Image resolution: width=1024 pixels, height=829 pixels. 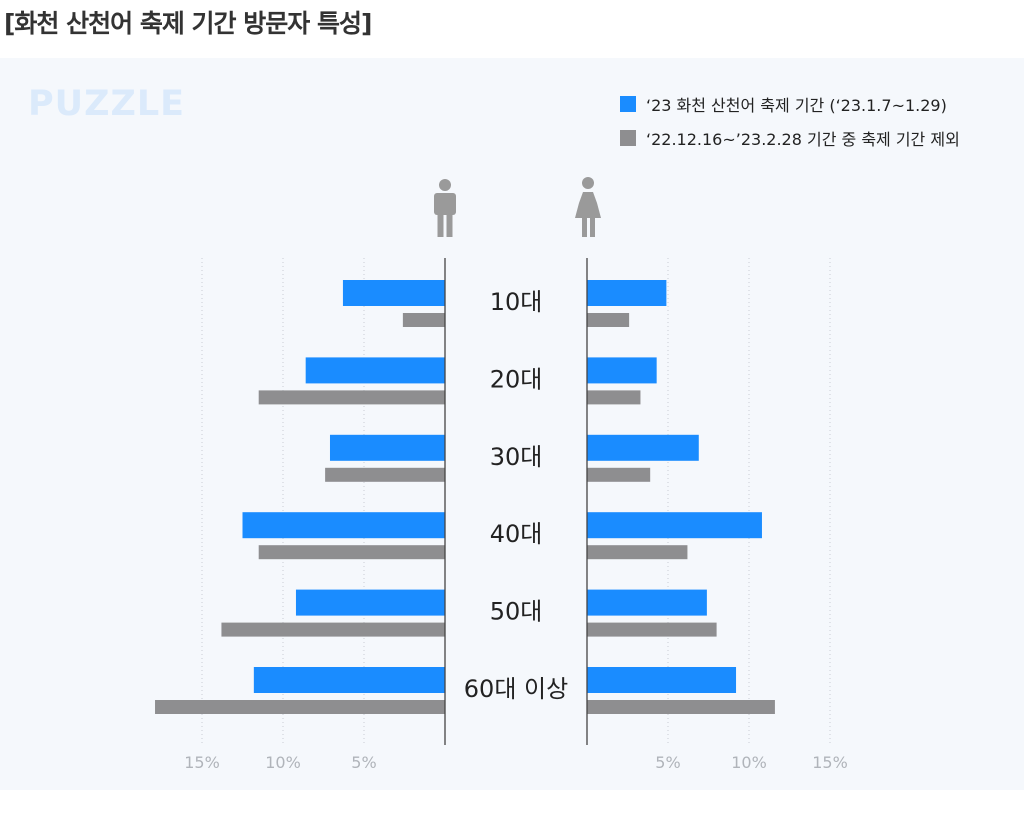 I want to click on chart-title: [화천 산천어 축제 기간 방문자 특성], so click(x=188, y=23).